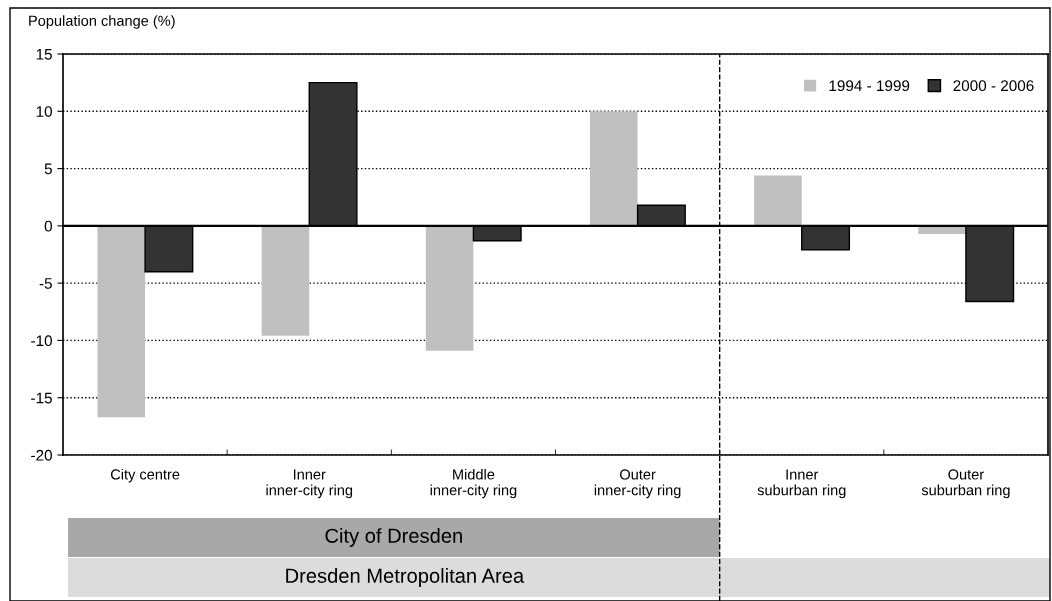 This screenshot has height=601, width=1052. What do you see at coordinates (44, 54) in the screenshot?
I see `y-tick-label: 15` at bounding box center [44, 54].